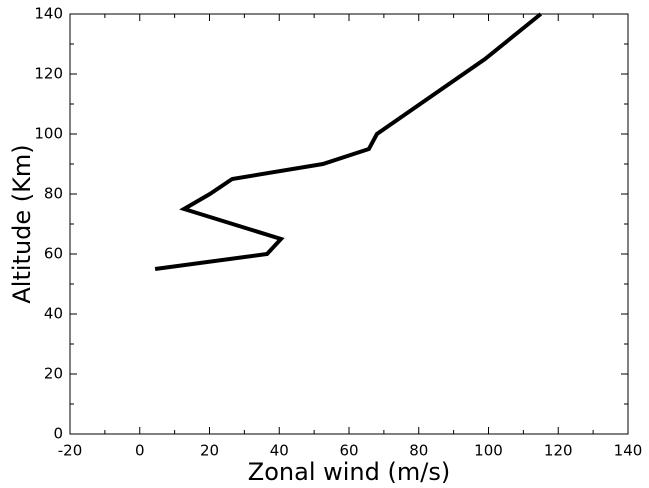 The image size is (649, 488). I want to click on x-tick-label: 60, so click(348, 451).